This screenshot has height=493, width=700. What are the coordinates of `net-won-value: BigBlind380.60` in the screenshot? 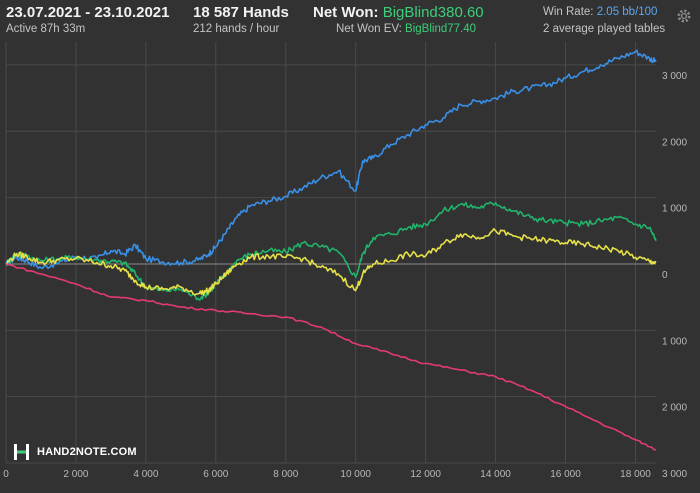 It's located at (433, 12).